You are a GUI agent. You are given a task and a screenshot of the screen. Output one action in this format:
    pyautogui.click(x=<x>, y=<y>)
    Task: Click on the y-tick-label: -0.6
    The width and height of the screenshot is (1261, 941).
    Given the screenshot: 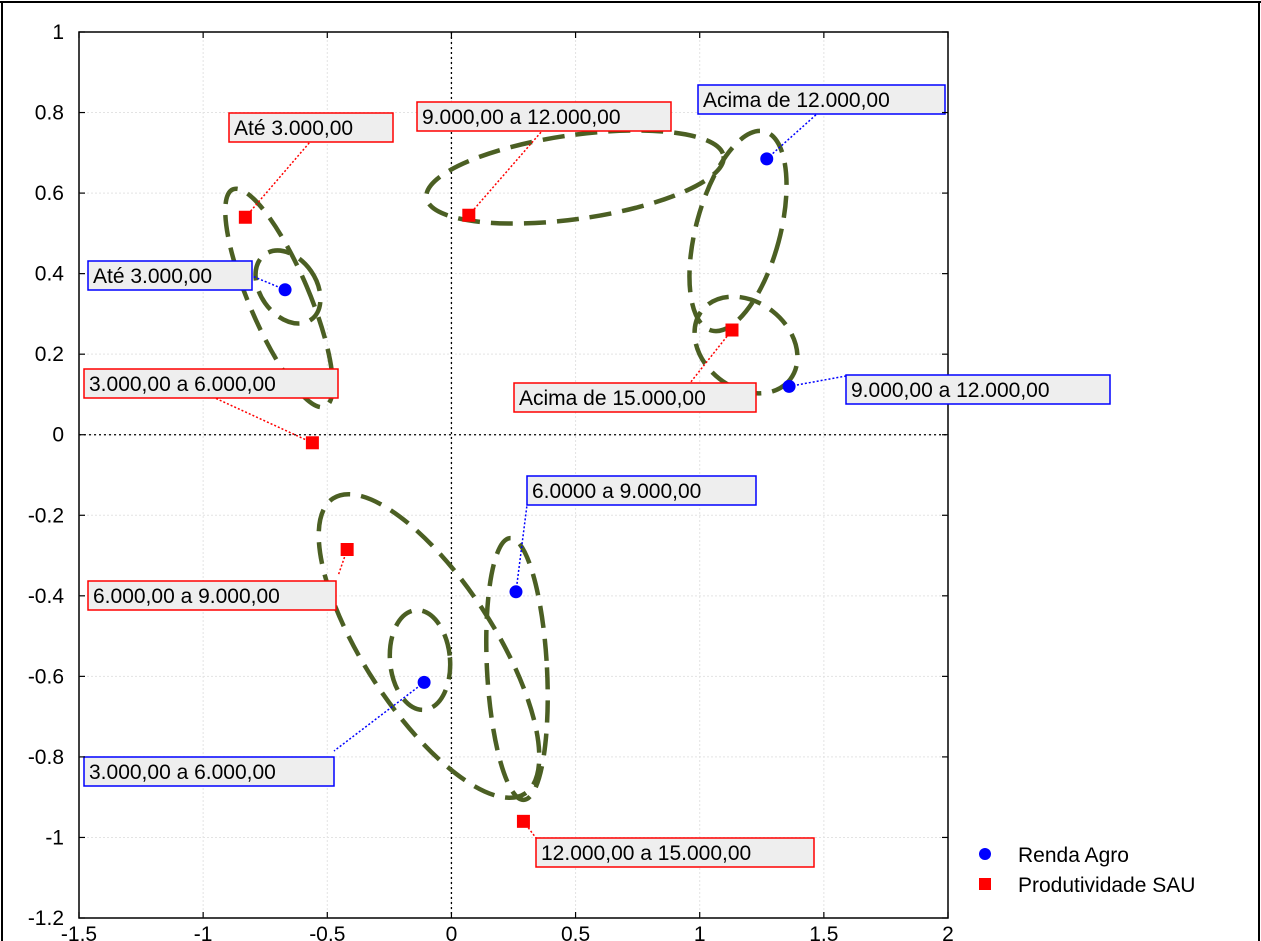 What is the action you would take?
    pyautogui.click(x=46, y=676)
    